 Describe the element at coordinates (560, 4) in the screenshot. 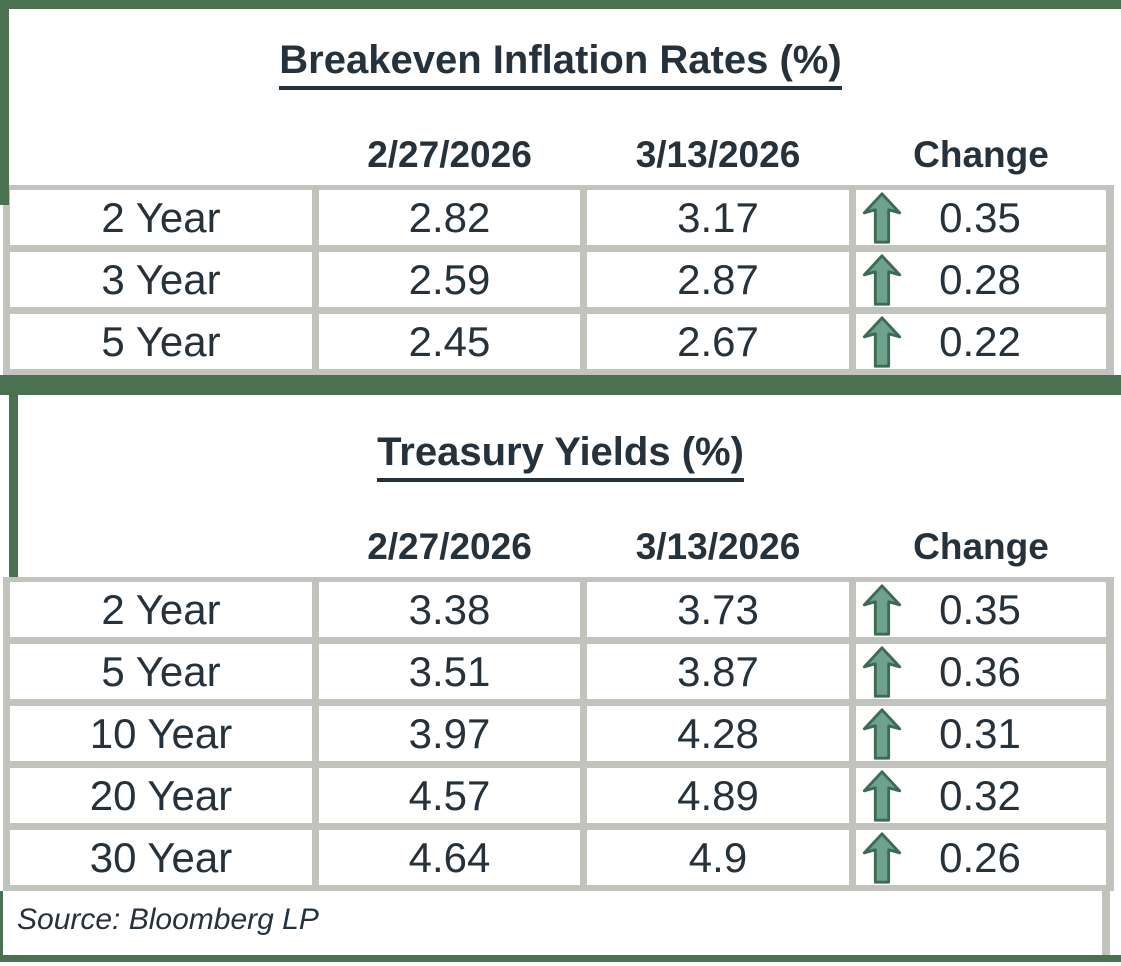

I see `top-green-border` at that location.